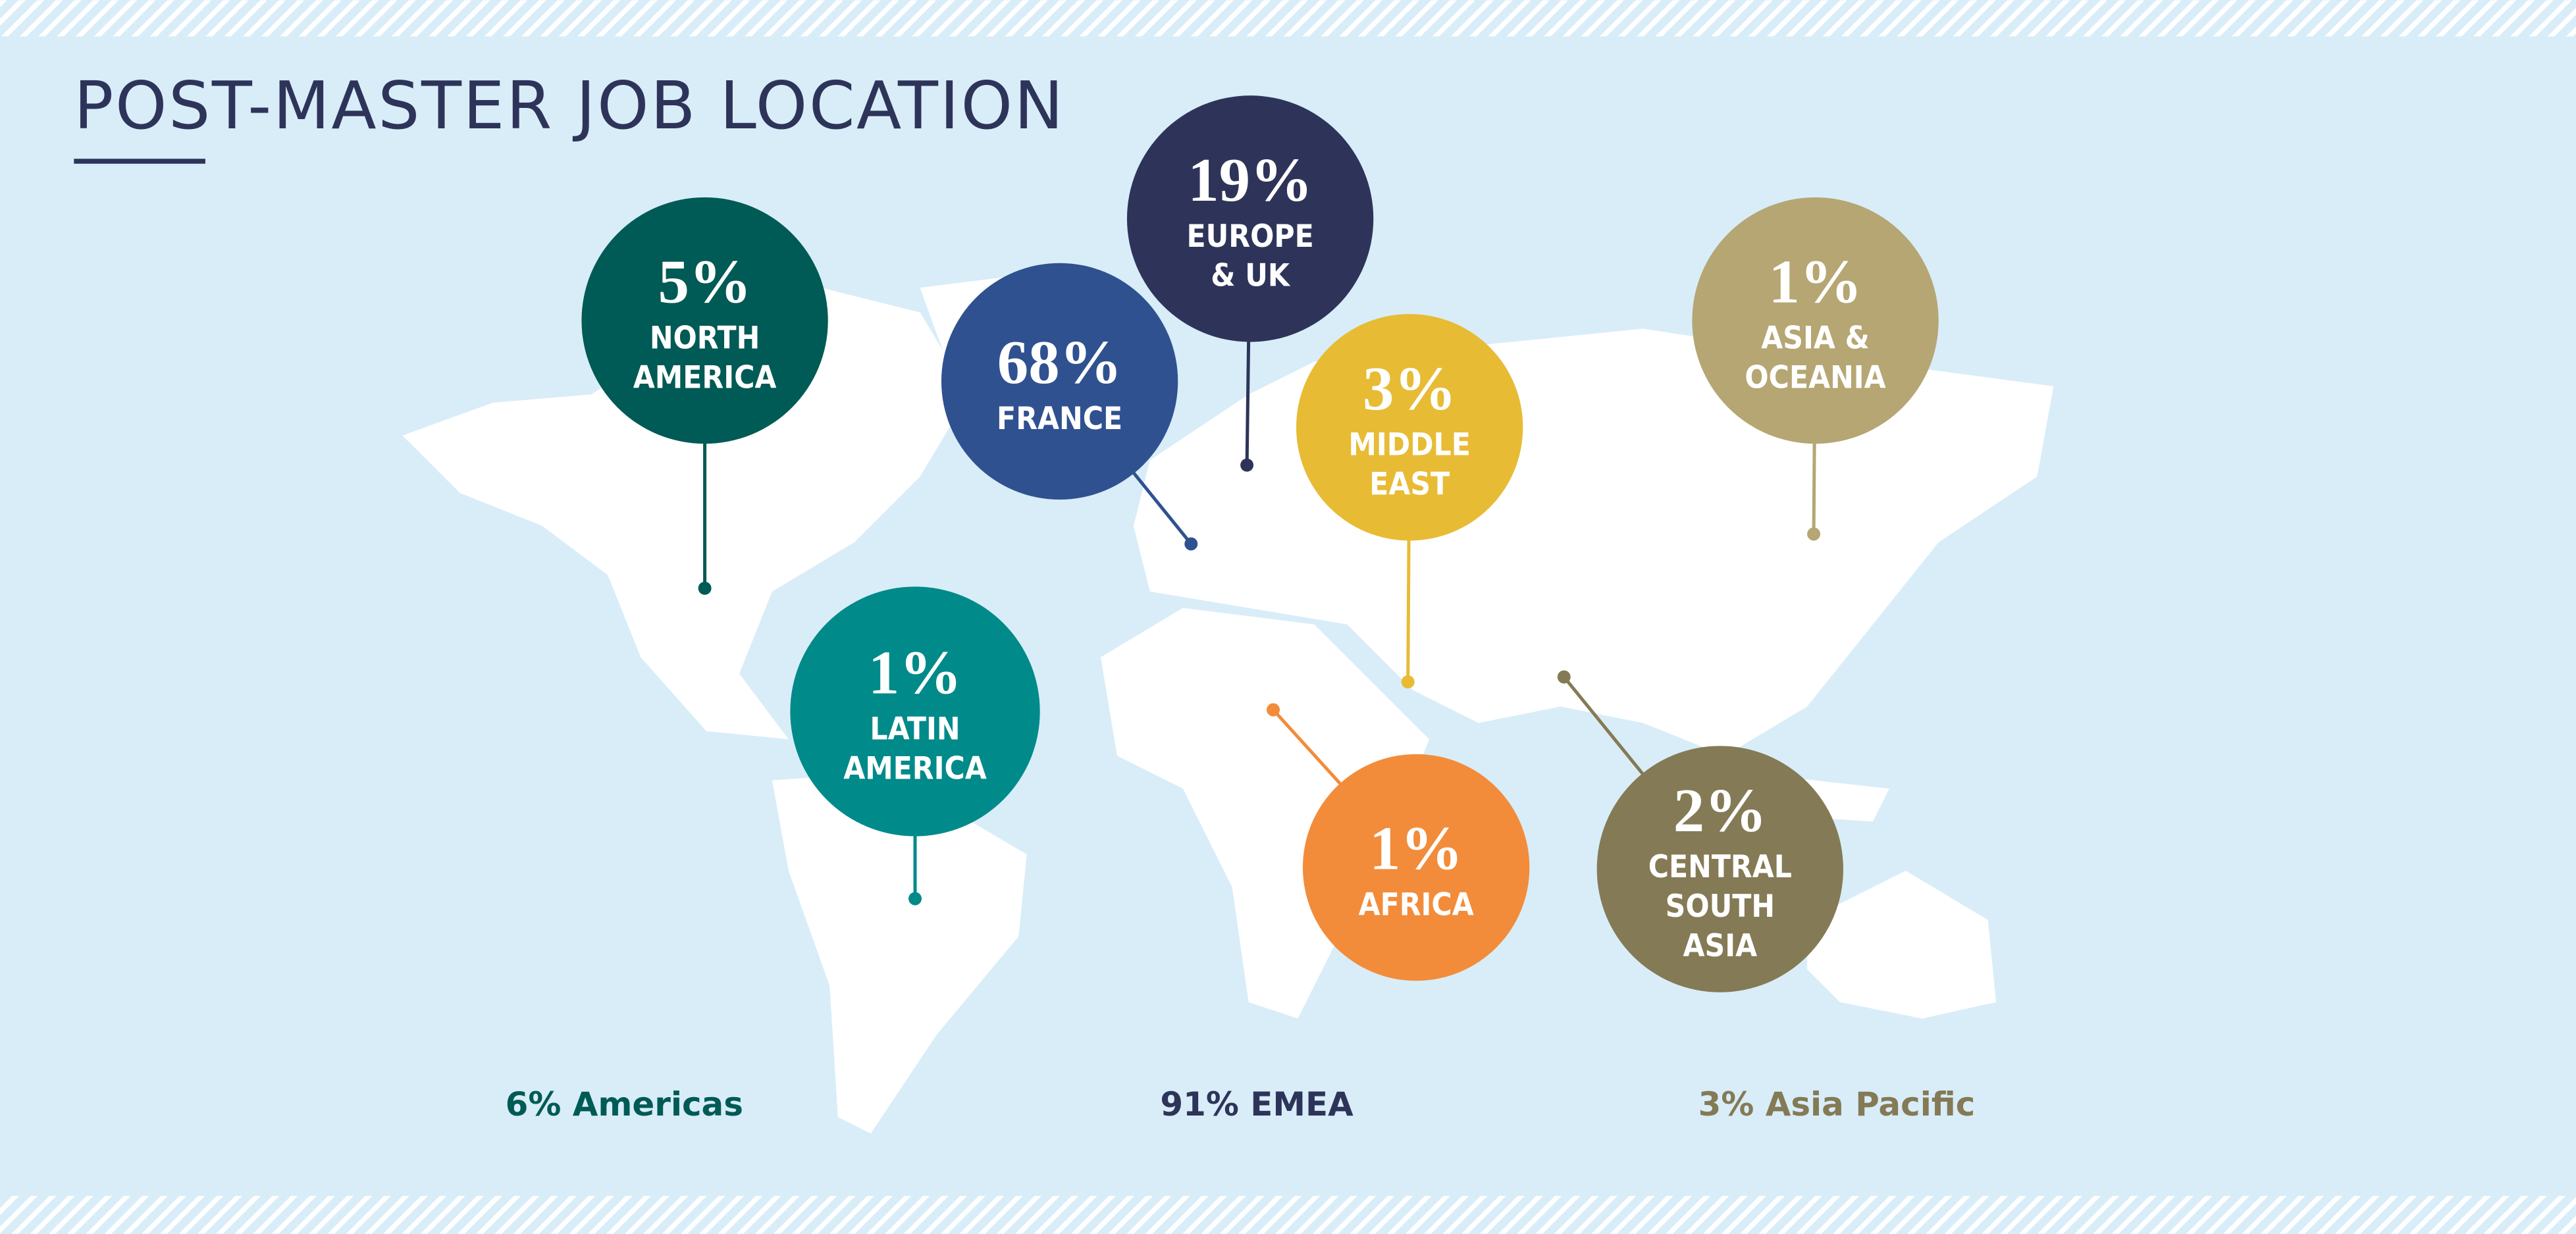 This screenshot has width=2576, height=1234. Describe the element at coordinates (1257, 1104) in the screenshot. I see `summary-emea: 91% EMEA` at that location.